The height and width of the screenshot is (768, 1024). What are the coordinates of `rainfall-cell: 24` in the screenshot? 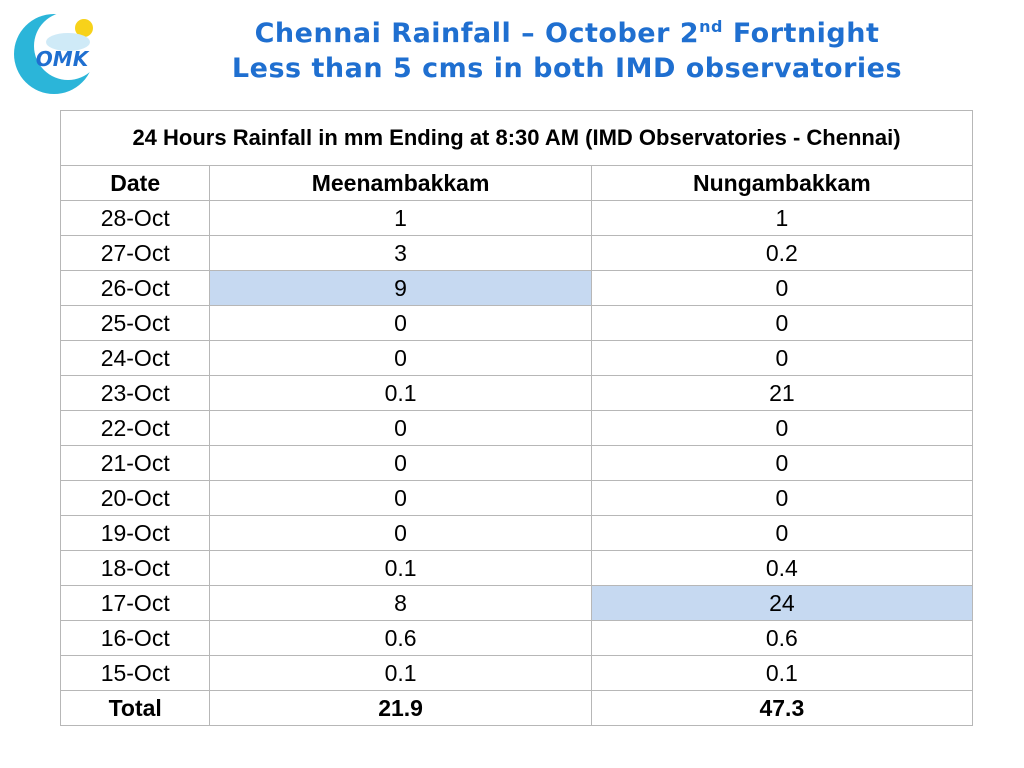 It's located at (782, 603).